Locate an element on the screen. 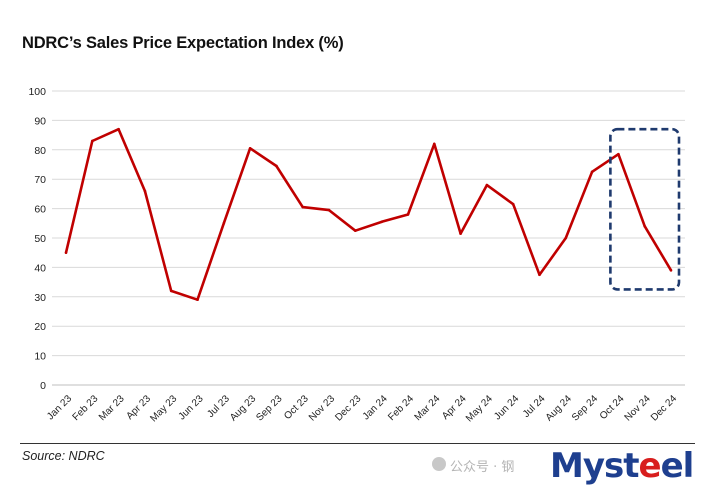 Image resolution: width=701 pixels, height=488 pixels. y-tick-label: 20 is located at coordinates (40, 327).